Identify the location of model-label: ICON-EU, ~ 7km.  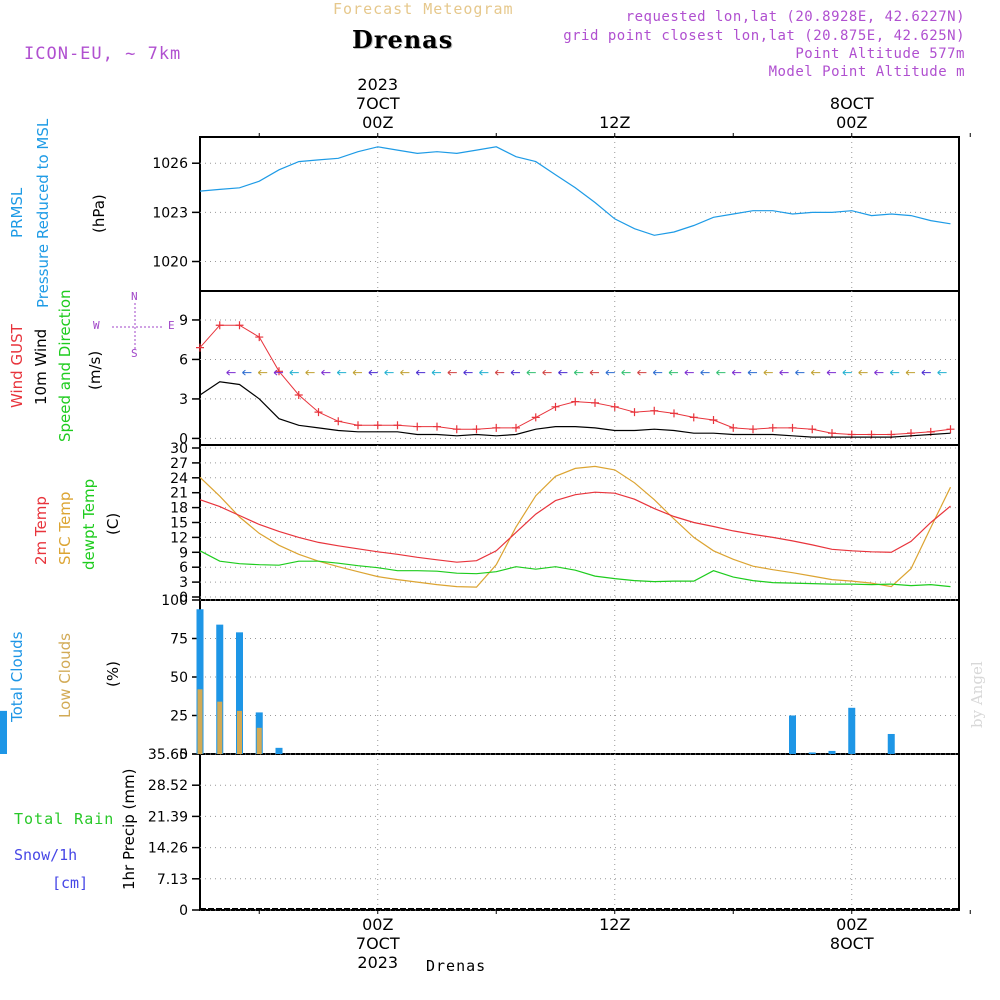
(103, 54).